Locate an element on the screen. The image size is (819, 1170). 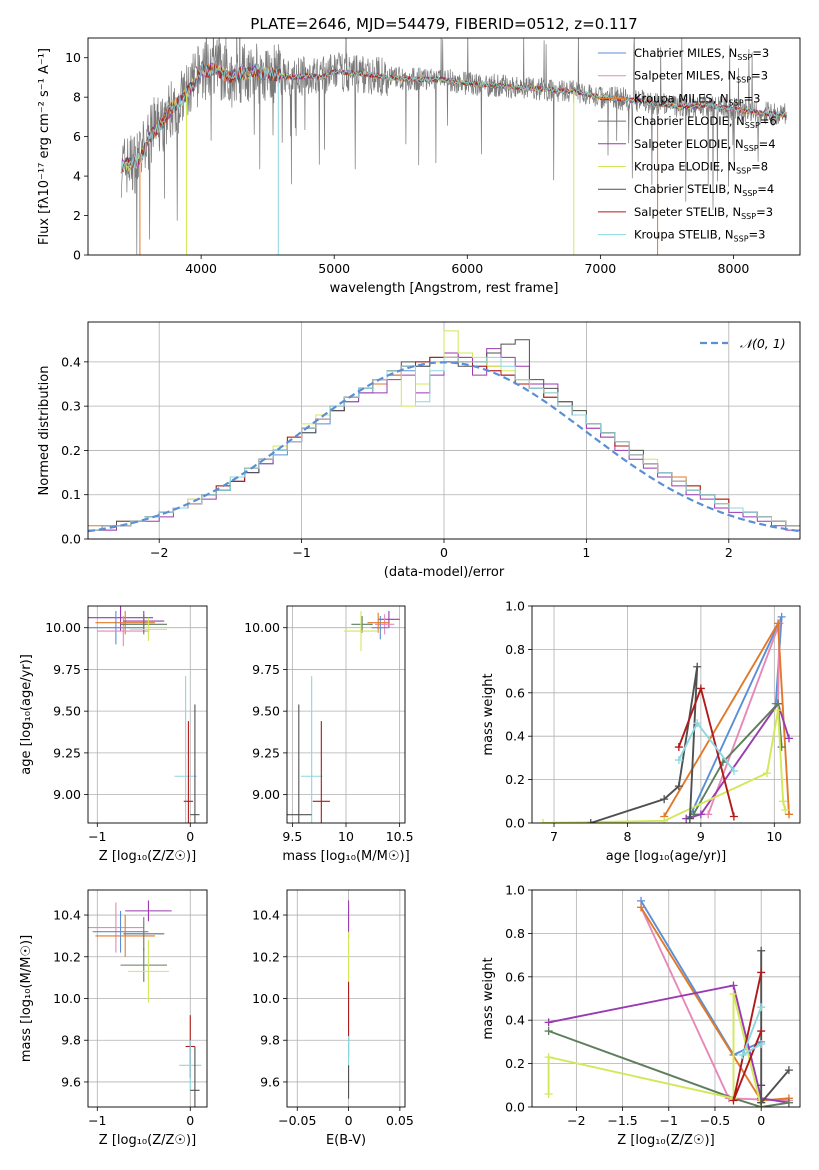
y-tick-label: 9.8 is located at coordinates (71, 1040).